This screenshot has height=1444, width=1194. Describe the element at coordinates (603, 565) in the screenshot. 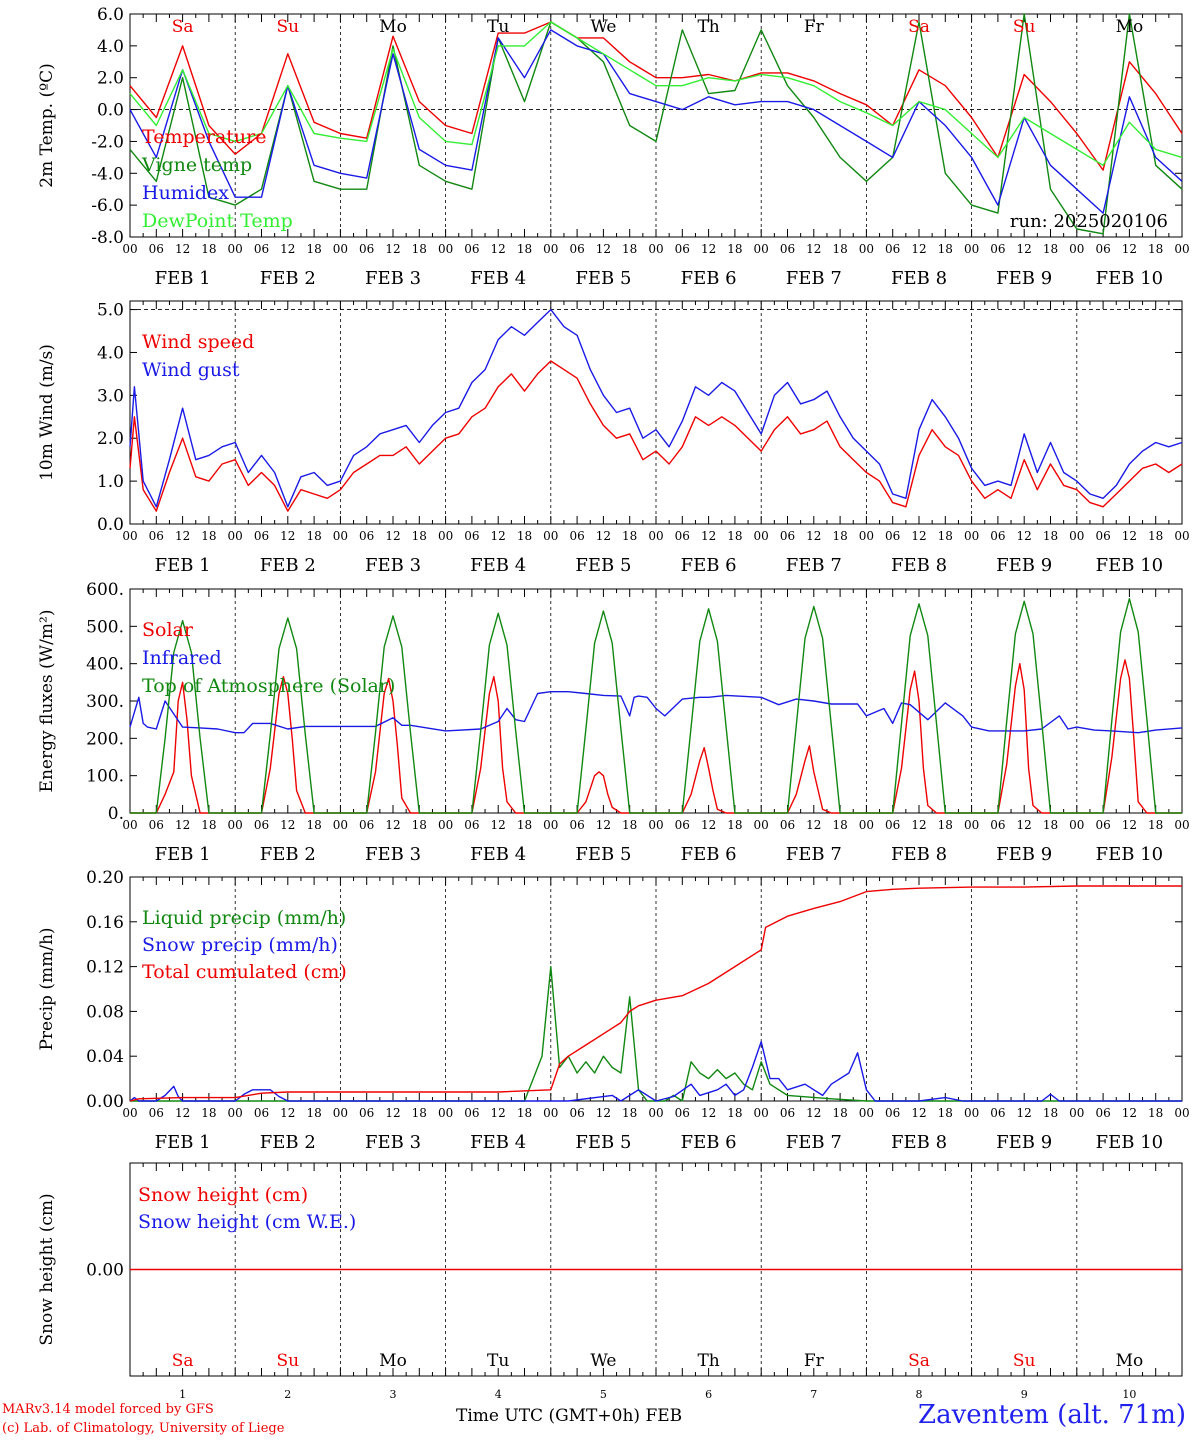

I see `x-date-label: FEB 5` at that location.